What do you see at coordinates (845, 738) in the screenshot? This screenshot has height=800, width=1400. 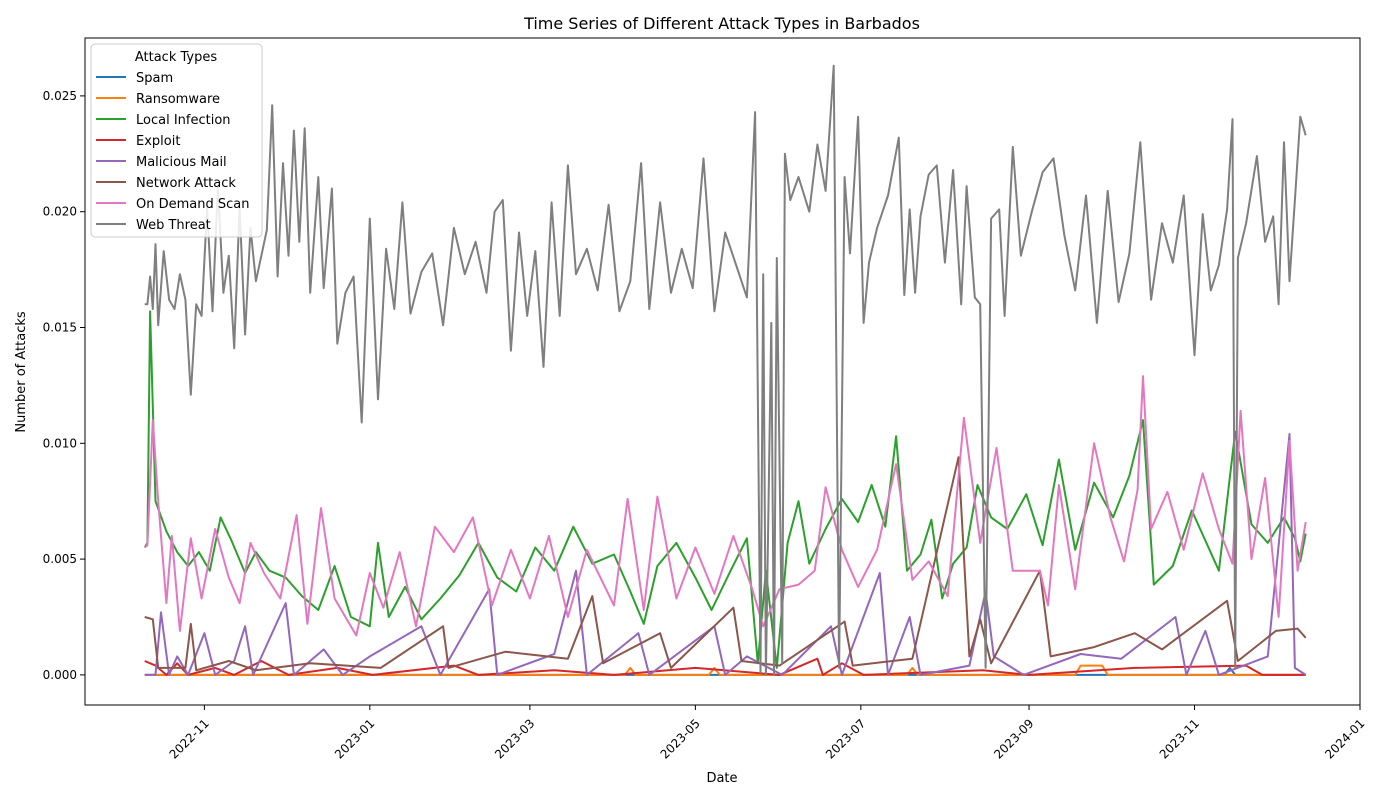 I see `x-tick-label: 2023-07` at bounding box center [845, 738].